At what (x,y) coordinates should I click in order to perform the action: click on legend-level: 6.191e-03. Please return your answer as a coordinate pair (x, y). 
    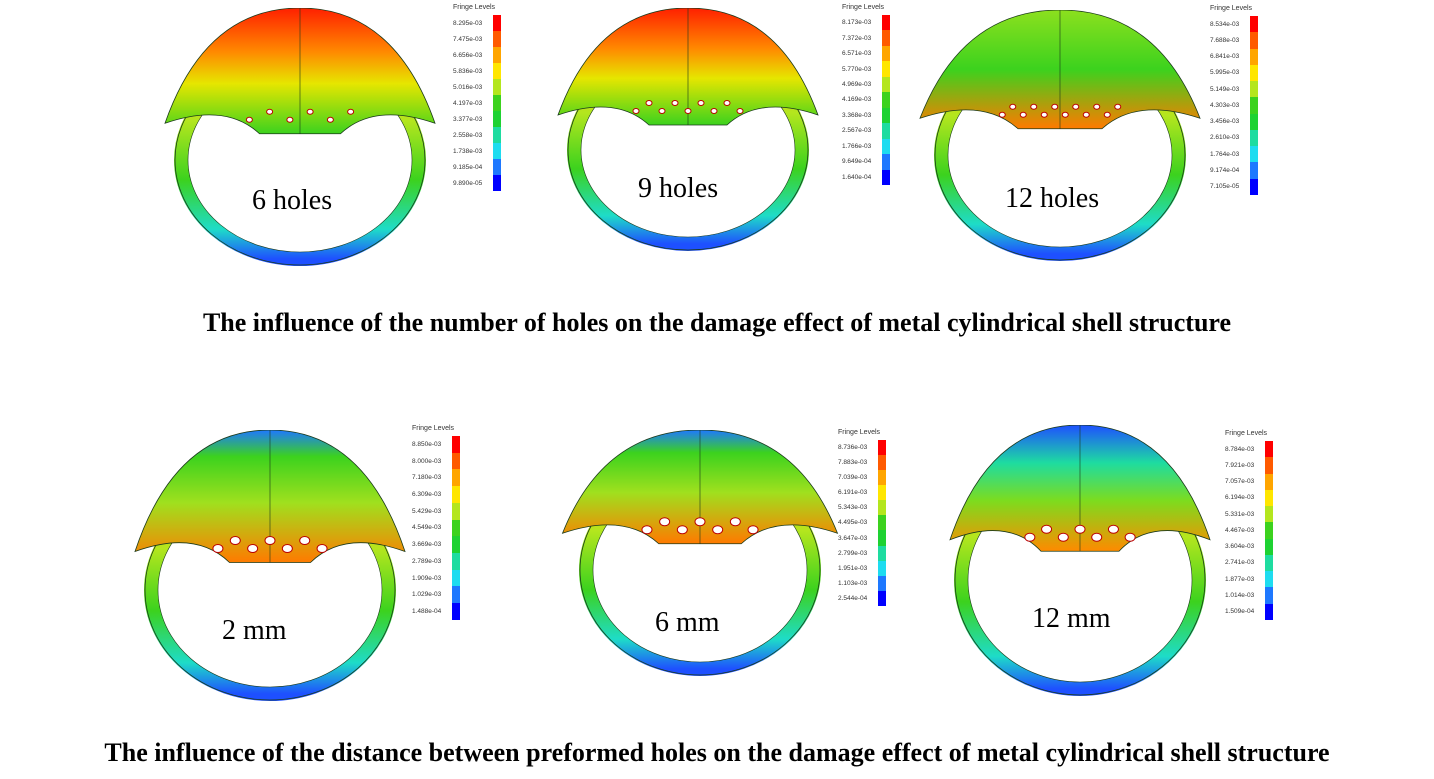
    Looking at the image, I should click on (862, 493).